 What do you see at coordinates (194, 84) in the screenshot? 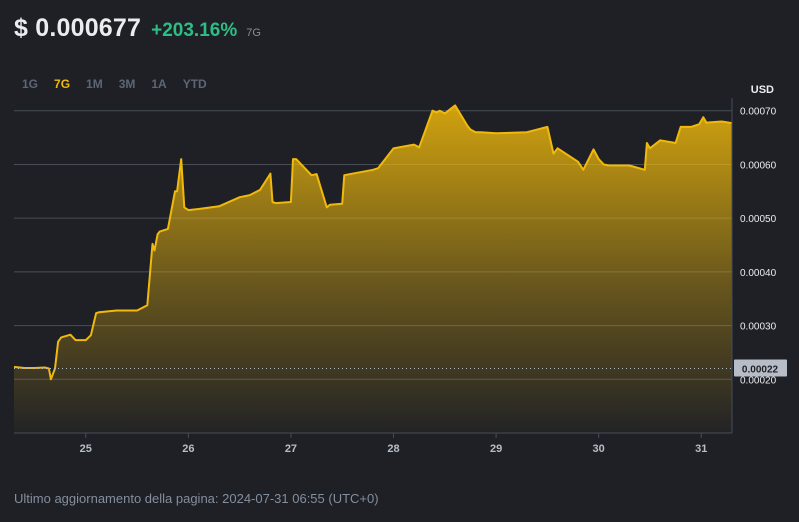
I see `tab-ytd: YTD` at bounding box center [194, 84].